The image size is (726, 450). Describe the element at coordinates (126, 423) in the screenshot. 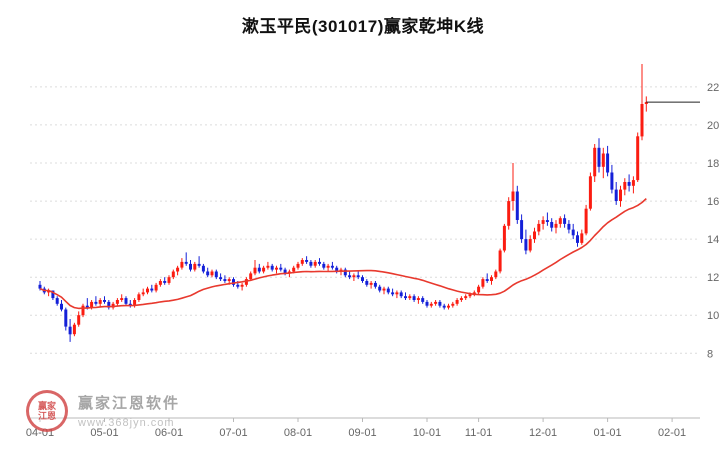

I see `watermark-url: www.368jyn.com` at that location.